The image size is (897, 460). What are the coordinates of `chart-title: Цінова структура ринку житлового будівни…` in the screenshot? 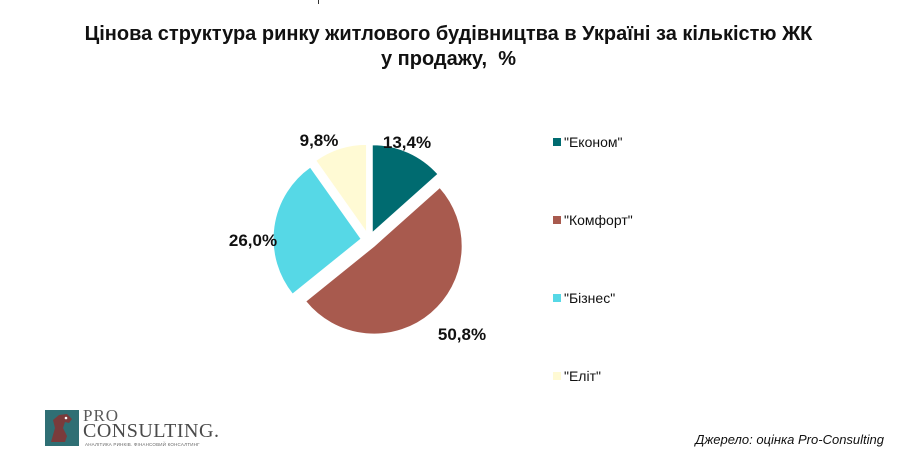 It's located at (448, 47).